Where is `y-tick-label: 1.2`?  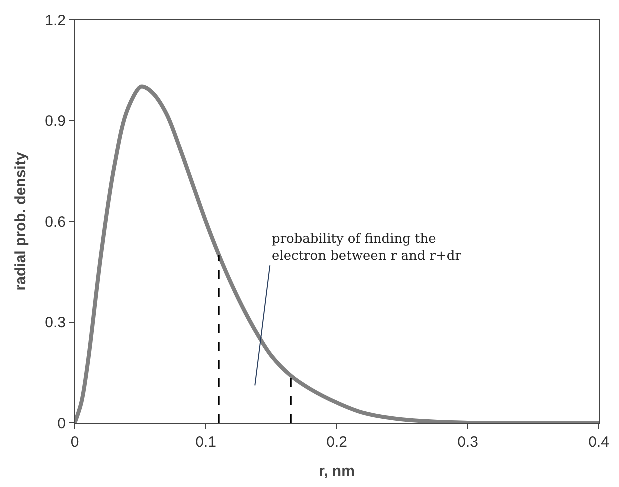 y-tick-label: 1.2 is located at coordinates (55, 21).